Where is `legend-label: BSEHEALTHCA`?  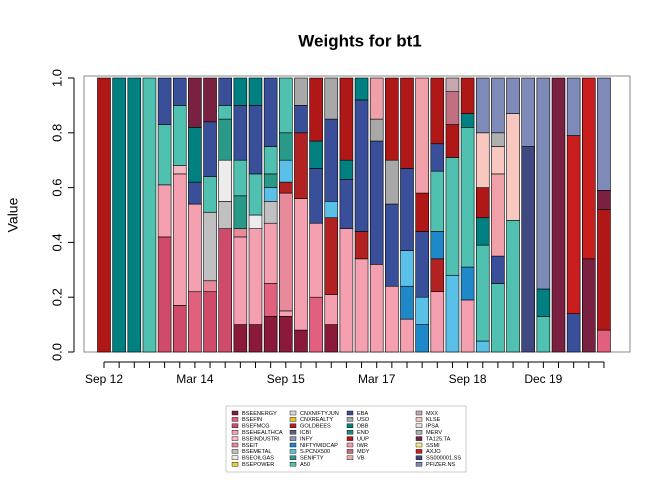 legend-label: BSEHEALTHCA is located at coordinates (262, 433).